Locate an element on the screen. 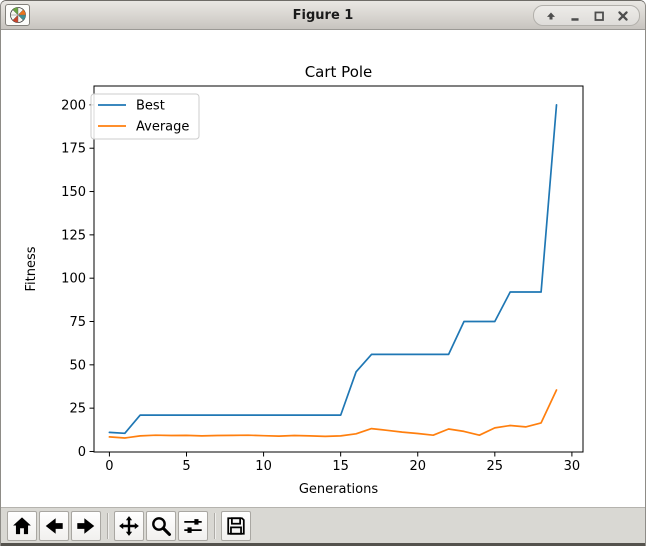 The image size is (646, 546). legend-label-best: Best is located at coordinates (150, 106).